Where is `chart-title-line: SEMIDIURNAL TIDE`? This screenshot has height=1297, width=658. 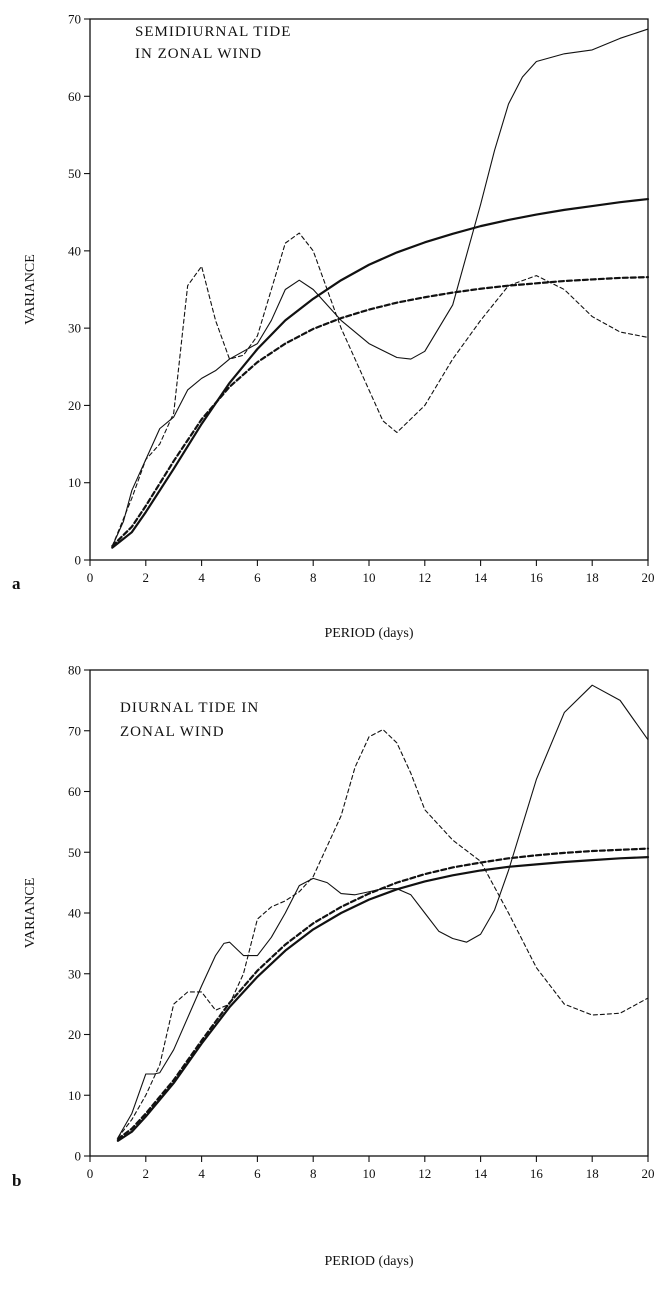 chart-title-line: SEMIDIURNAL TIDE is located at coordinates (213, 32).